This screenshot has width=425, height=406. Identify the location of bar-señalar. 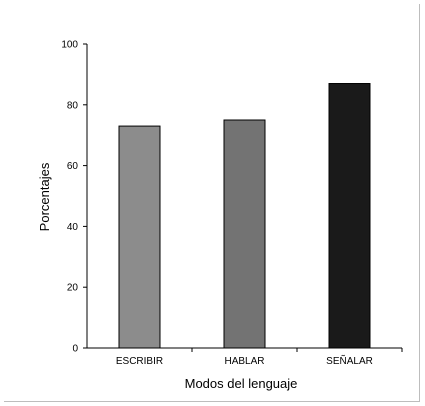
(349, 216).